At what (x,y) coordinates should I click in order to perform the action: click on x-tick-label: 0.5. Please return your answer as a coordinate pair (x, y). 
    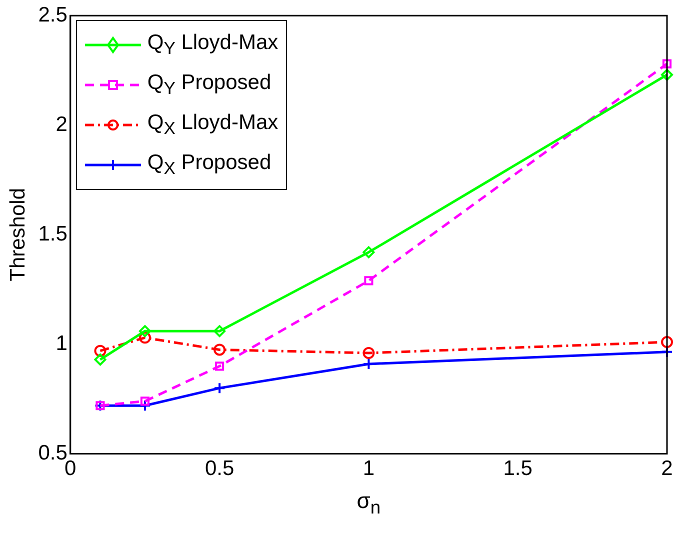
    Looking at the image, I should click on (219, 468).